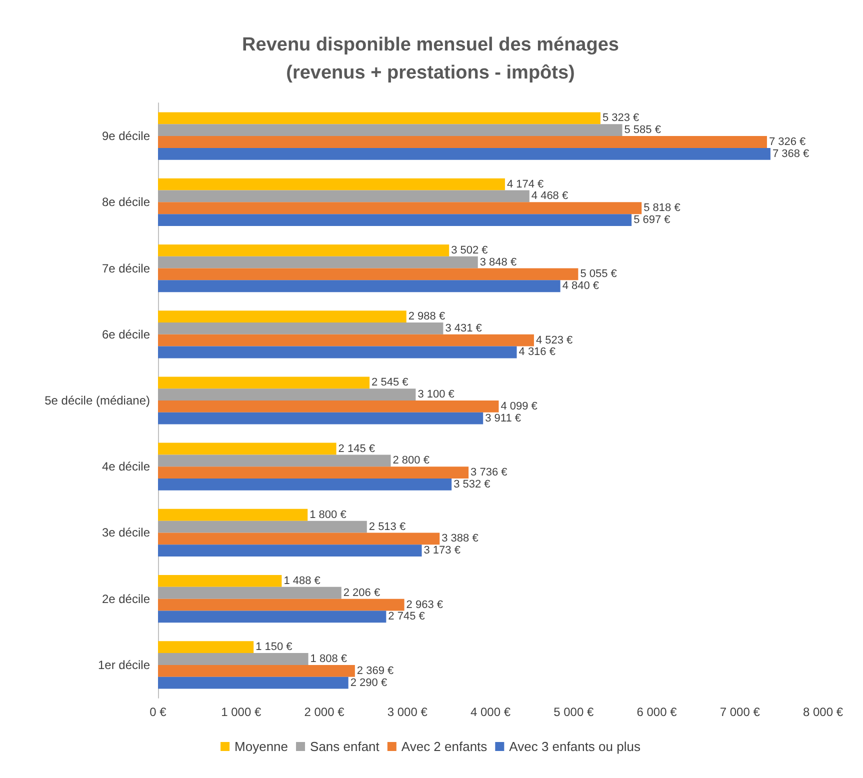 This screenshot has width=863, height=778. What do you see at coordinates (490, 712) in the screenshot?
I see `x-tick-label: 4 000 €` at bounding box center [490, 712].